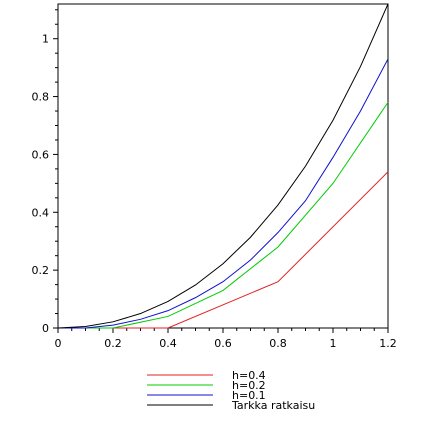  I want to click on y-tick-label: 0.2, so click(41, 270).